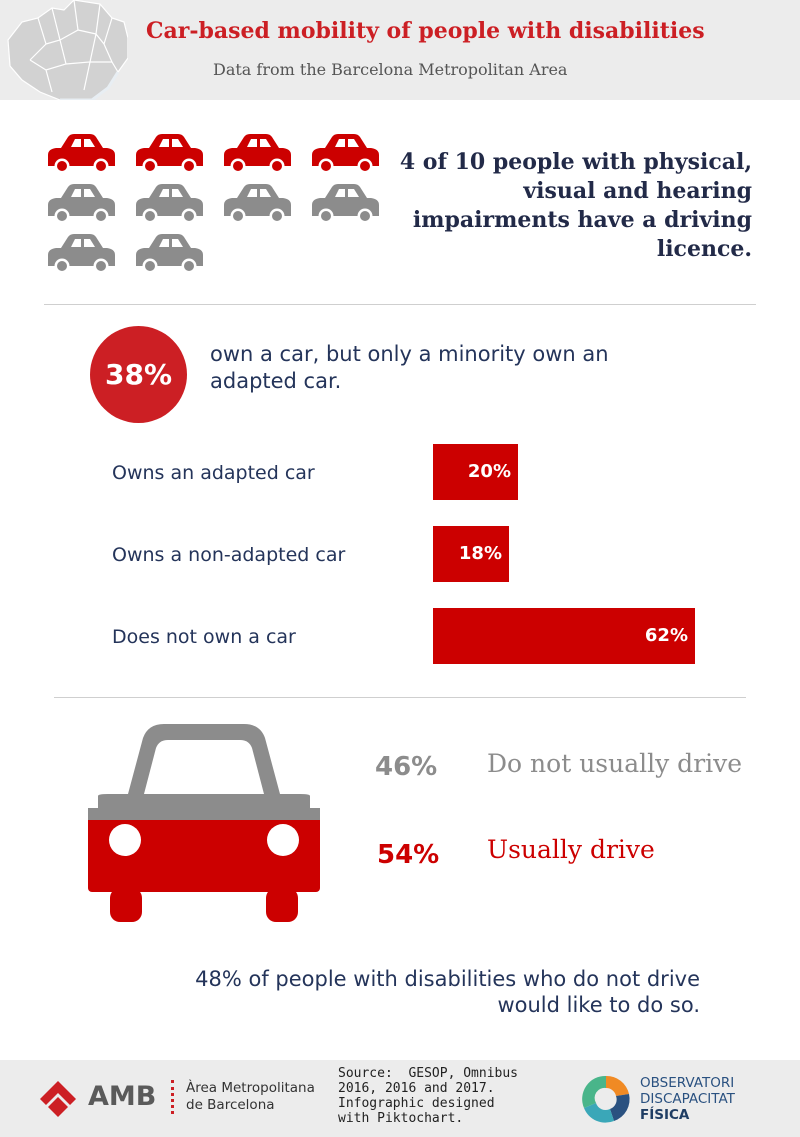  Describe the element at coordinates (122, 1096) in the screenshot. I see `amb-abbreviation: AMB` at that location.